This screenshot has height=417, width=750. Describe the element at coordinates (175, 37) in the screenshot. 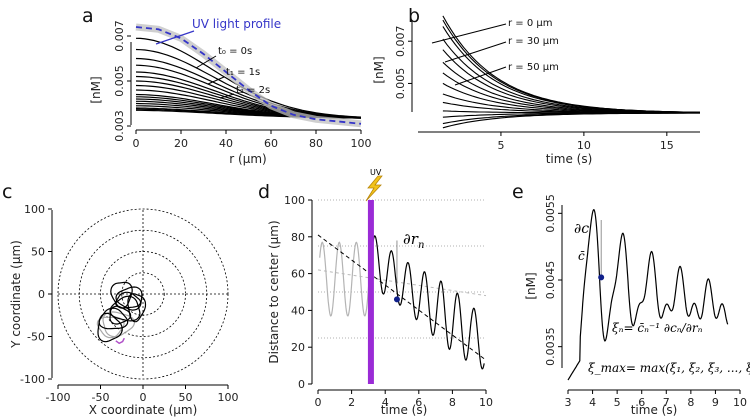

I see `uv-profile-legend-pointer` at that location.